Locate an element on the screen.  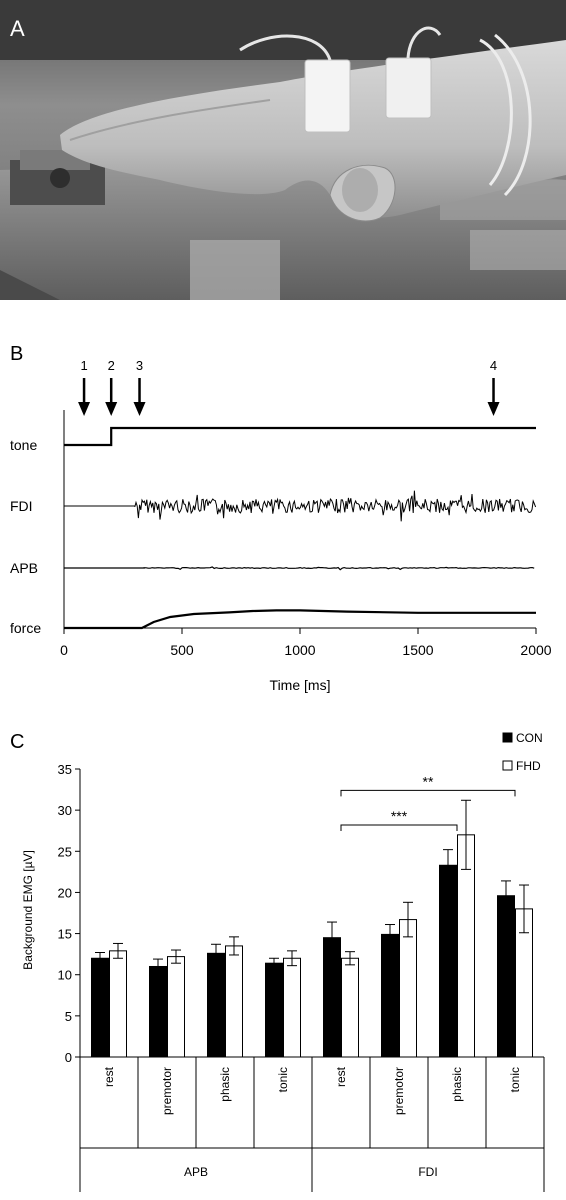
event-arrow-label: 3 is located at coordinates (139, 365).